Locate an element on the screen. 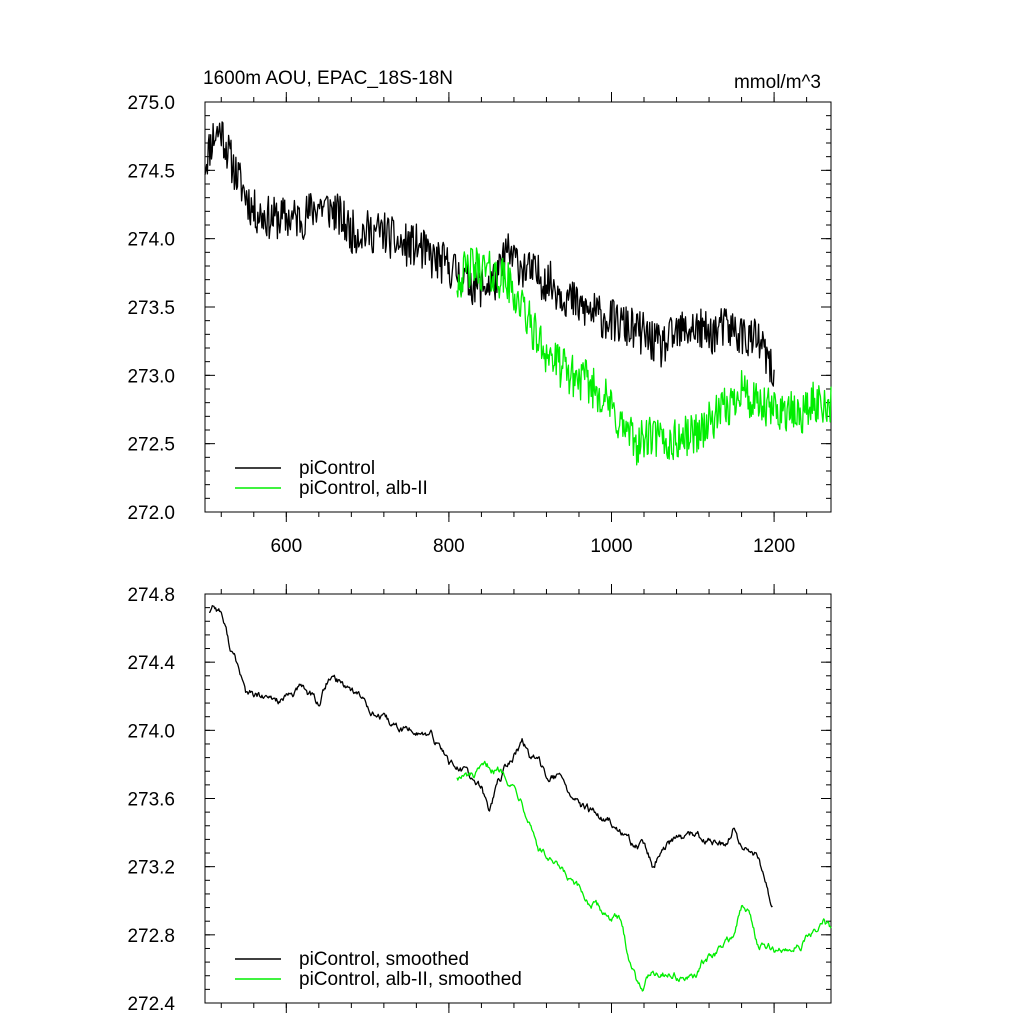 The width and height of the screenshot is (1024, 1024). y-tick-label: 272.8 is located at coordinates (151, 936).